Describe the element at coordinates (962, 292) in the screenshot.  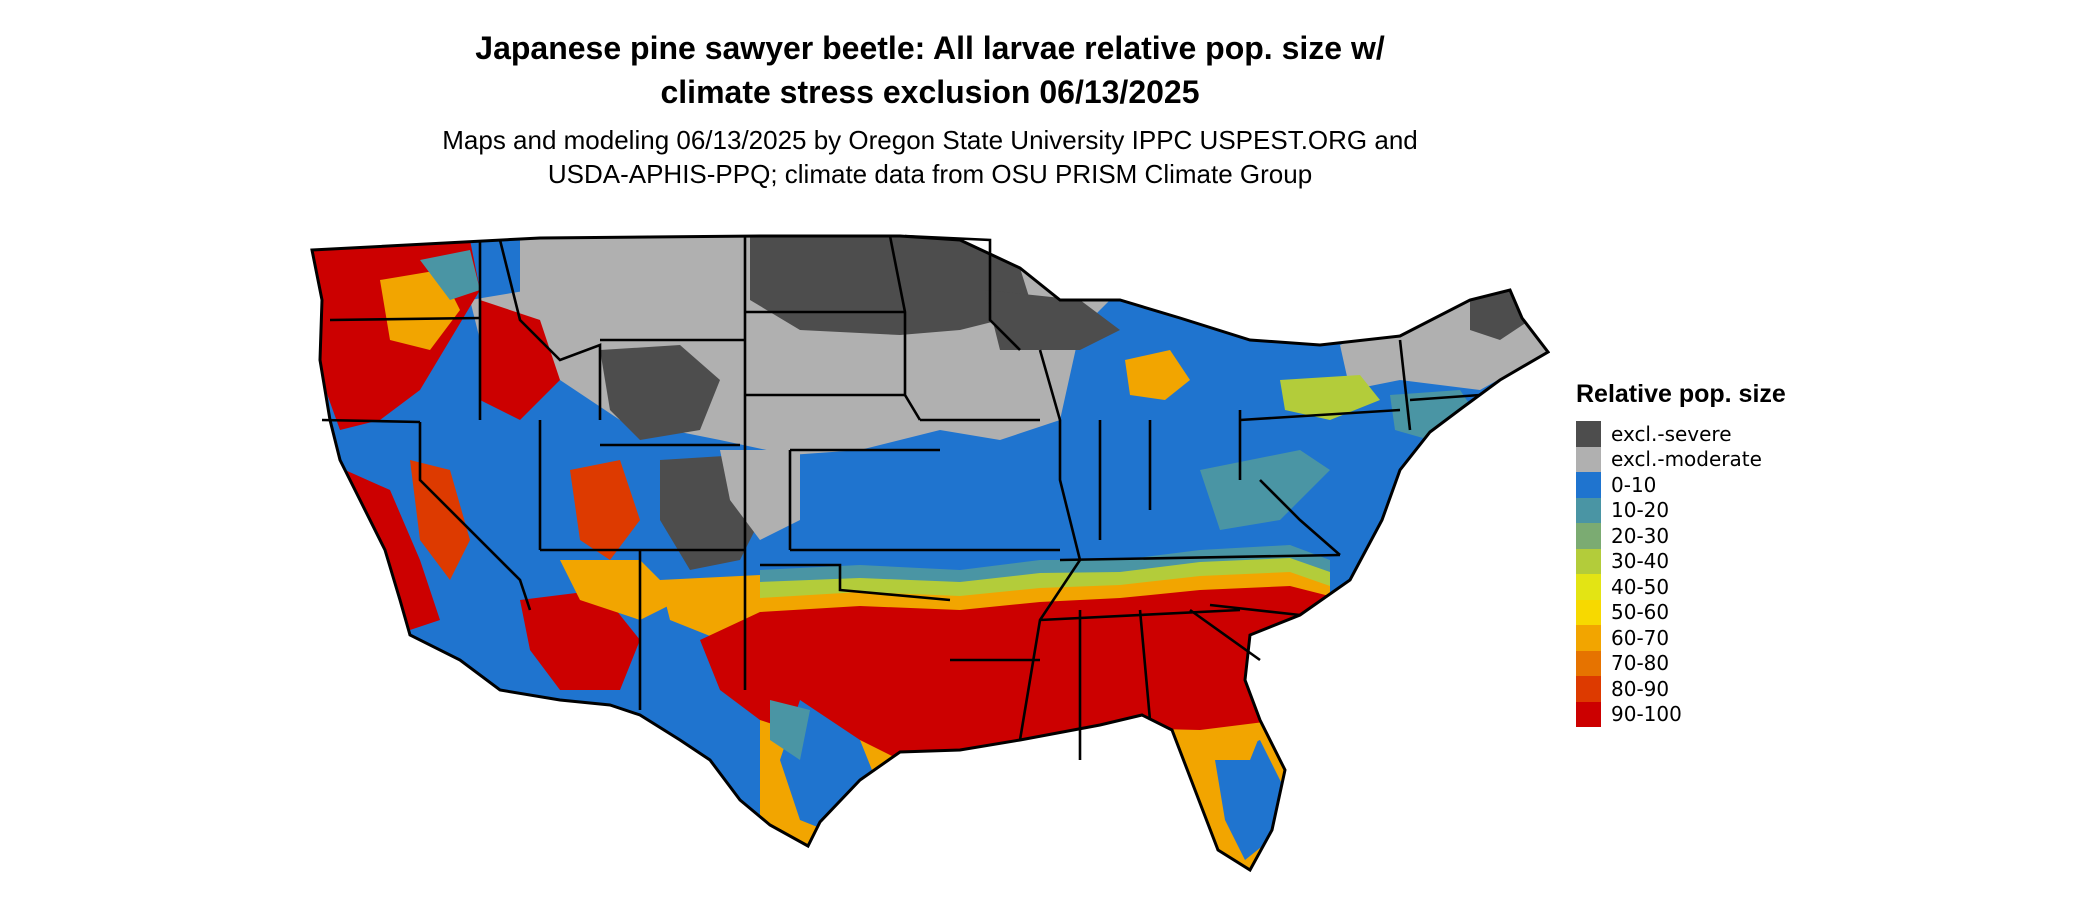
I see `border-mn-east` at that location.